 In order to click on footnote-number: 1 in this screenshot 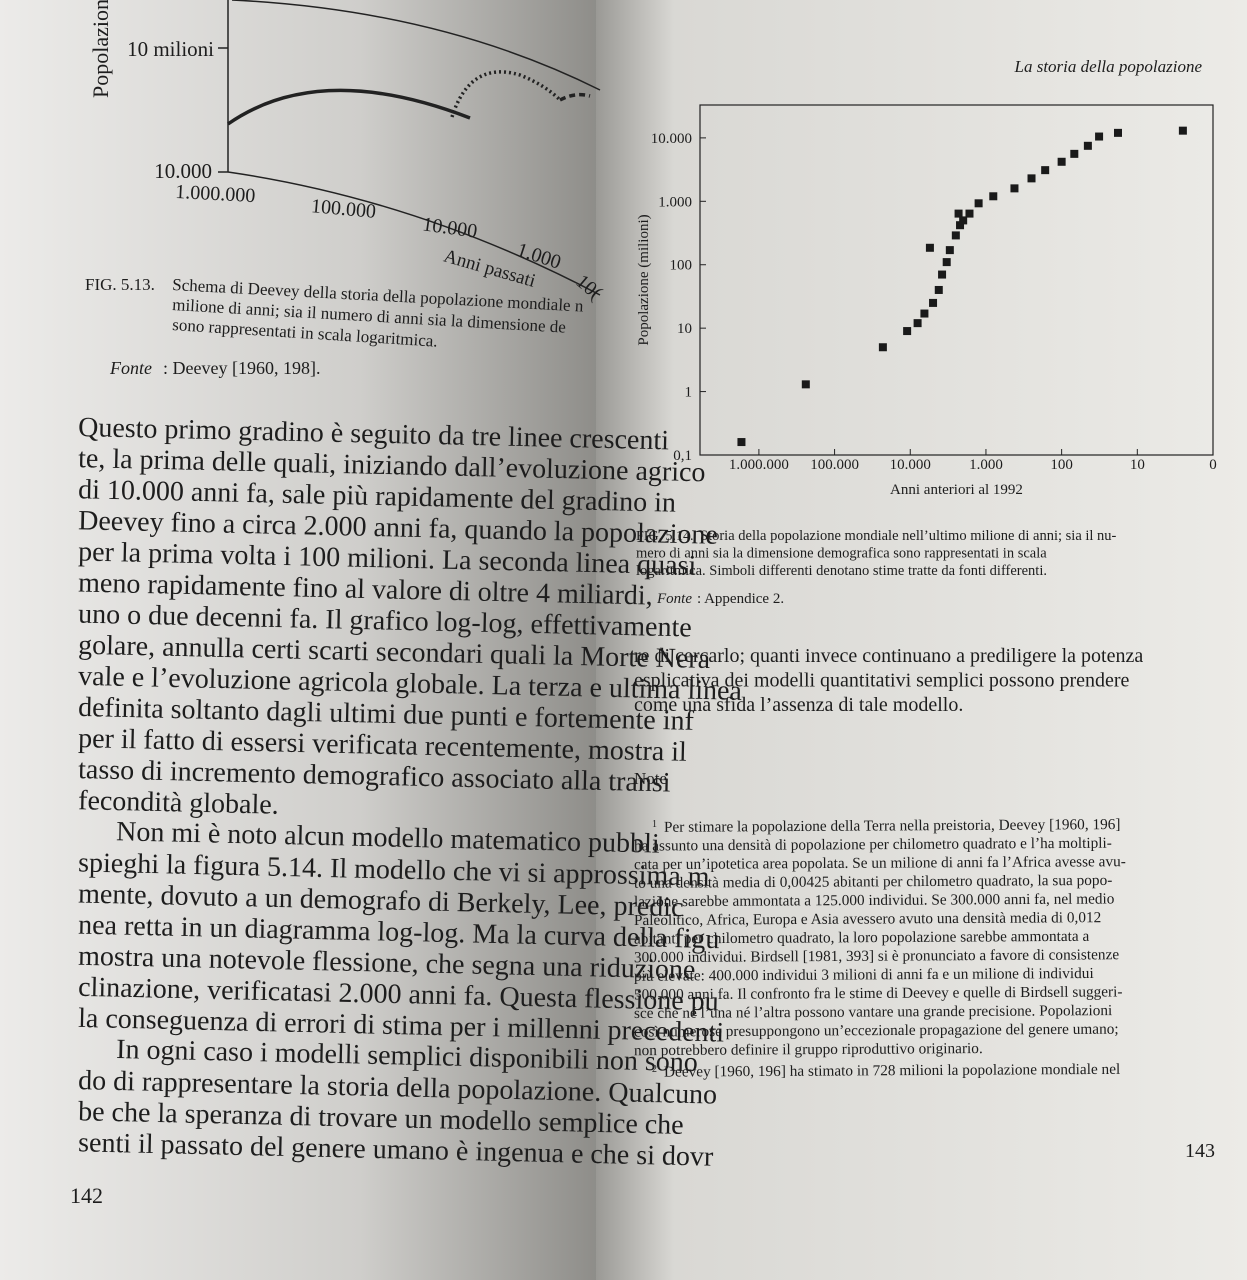, I will do `click(654, 824)`.